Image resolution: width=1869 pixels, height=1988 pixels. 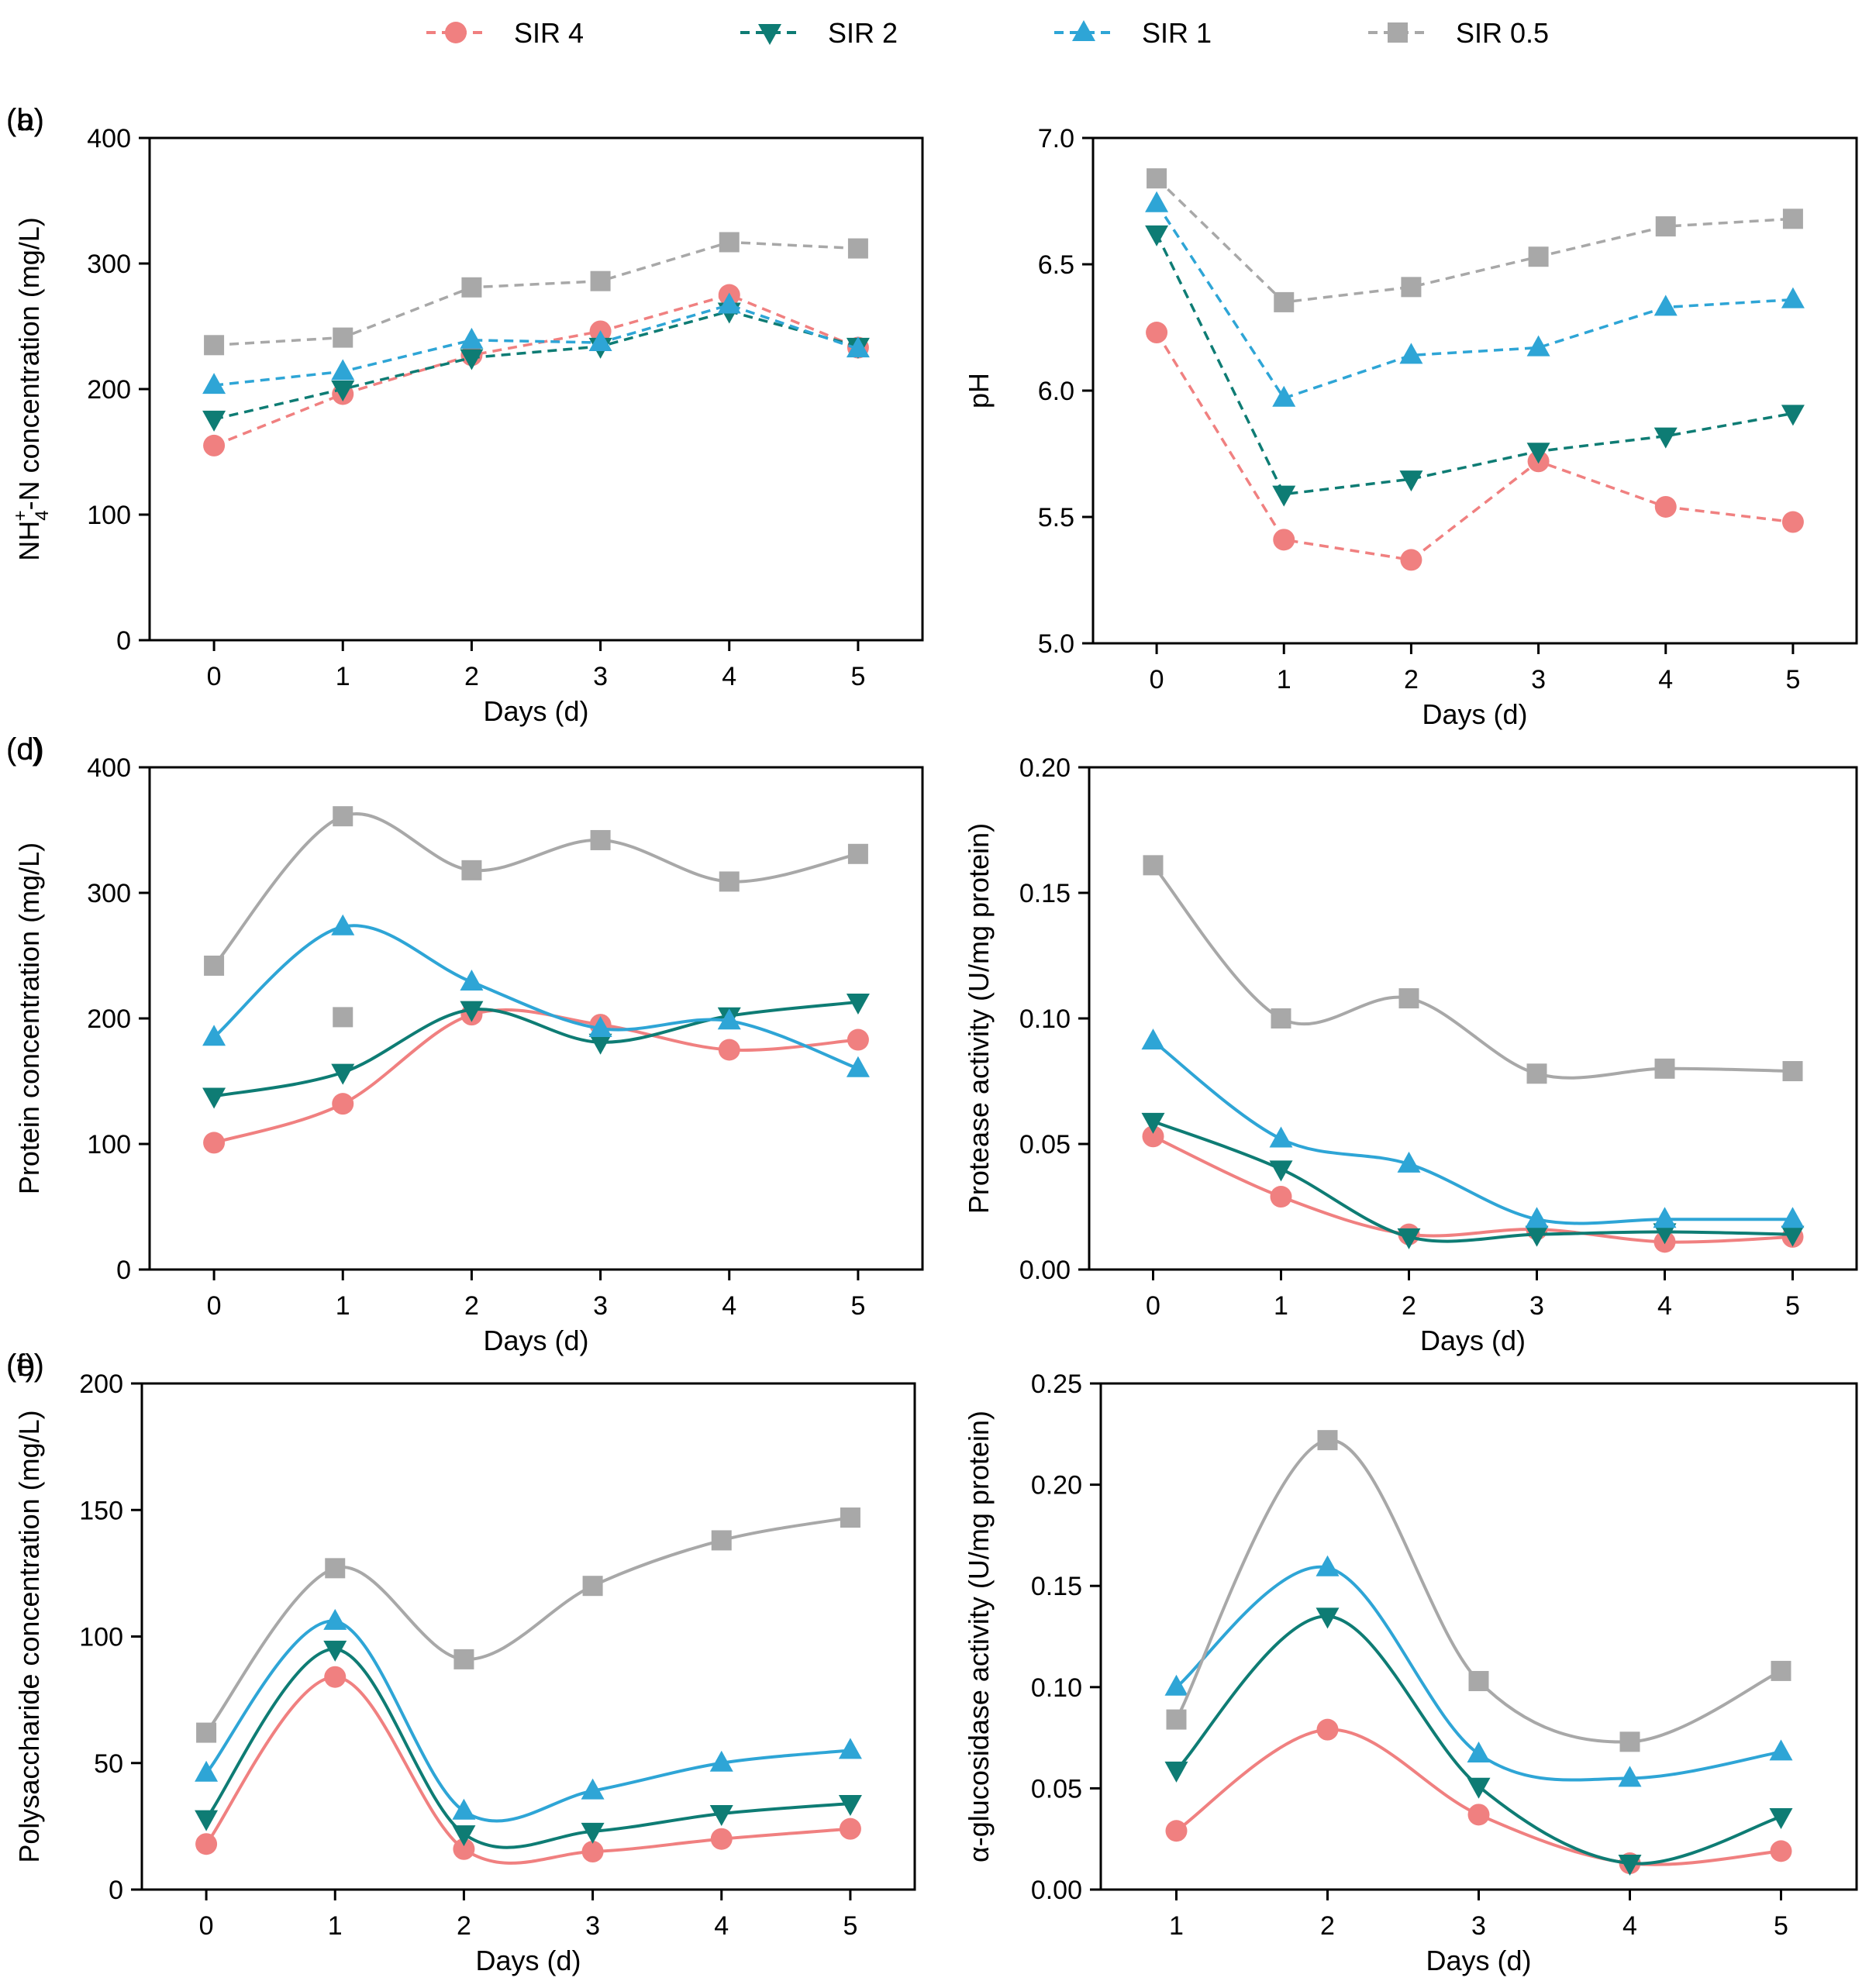 What do you see at coordinates (1045, 1019) in the screenshot?
I see `y-tick-label: 0.10` at bounding box center [1045, 1019].